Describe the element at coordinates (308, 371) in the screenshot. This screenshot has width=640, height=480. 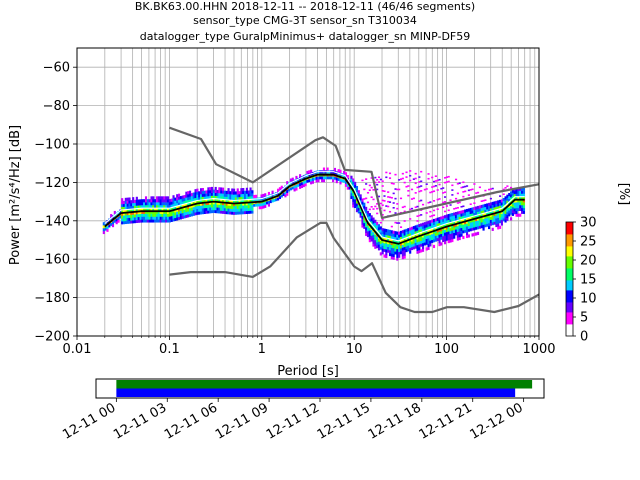
I see `x-axis-label: Period [s]` at that location.